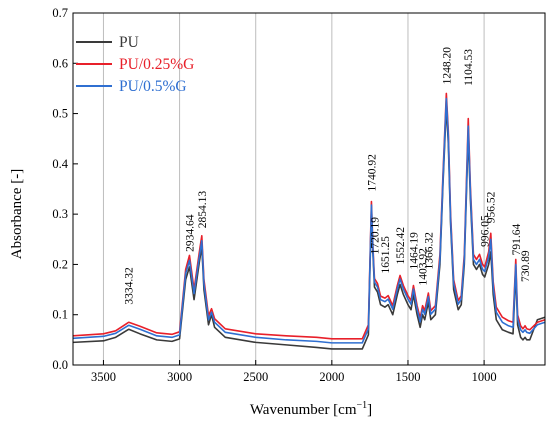 Image resolution: width=550 pixels, height=423 pixels. I want to click on y-axis-title: Absorbance [-], so click(17, 214).